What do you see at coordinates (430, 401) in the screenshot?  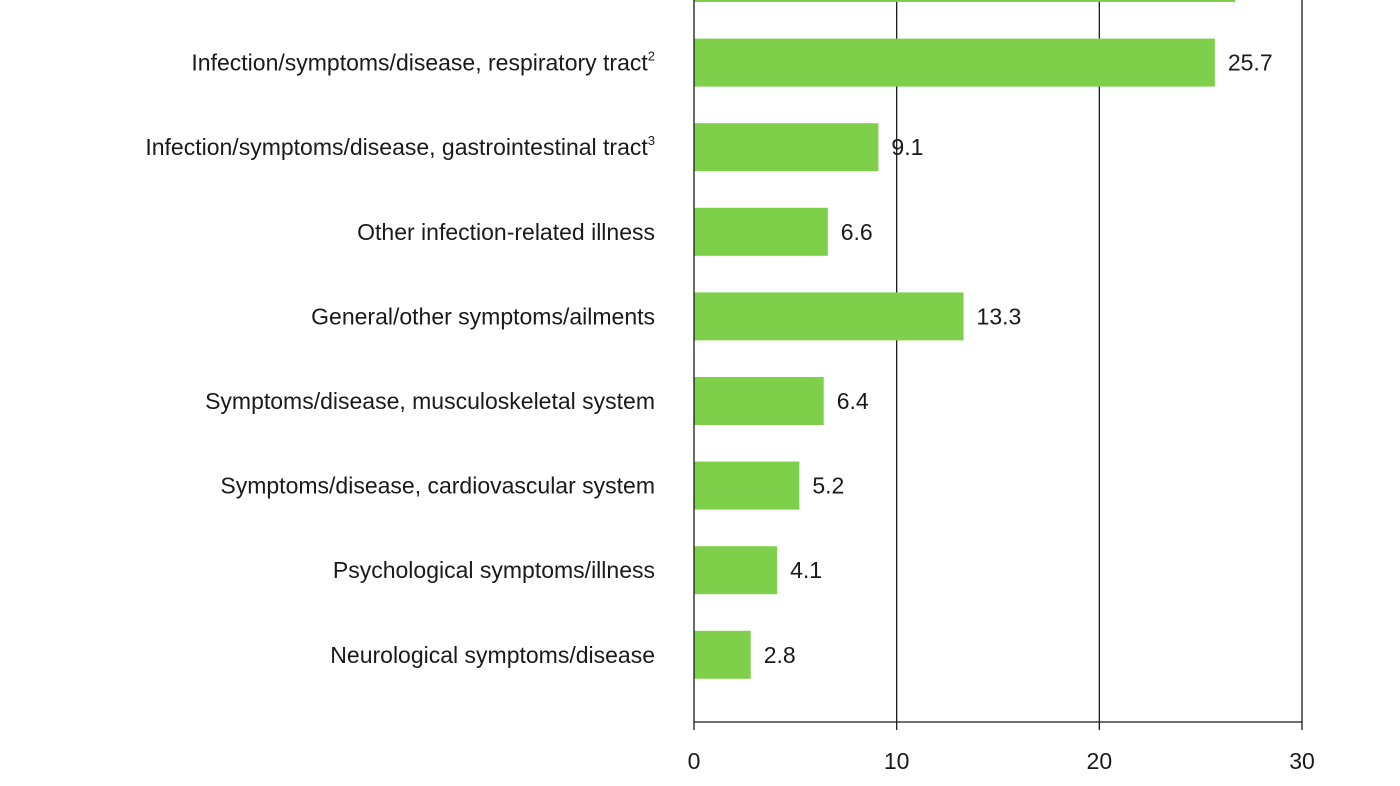 I see `category-label-5: Symptoms/disease, musculoskeletal system` at bounding box center [430, 401].